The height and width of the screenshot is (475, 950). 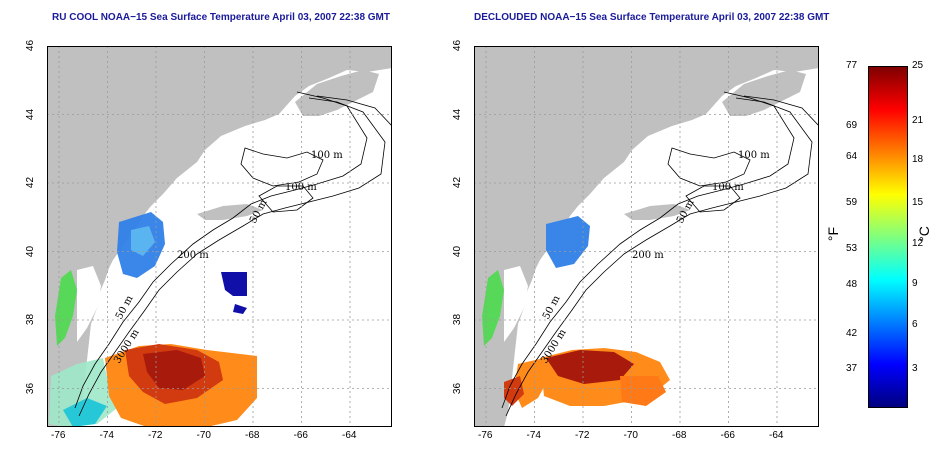 I want to click on fahrenheit-tick-label: 42, so click(x=852, y=333).